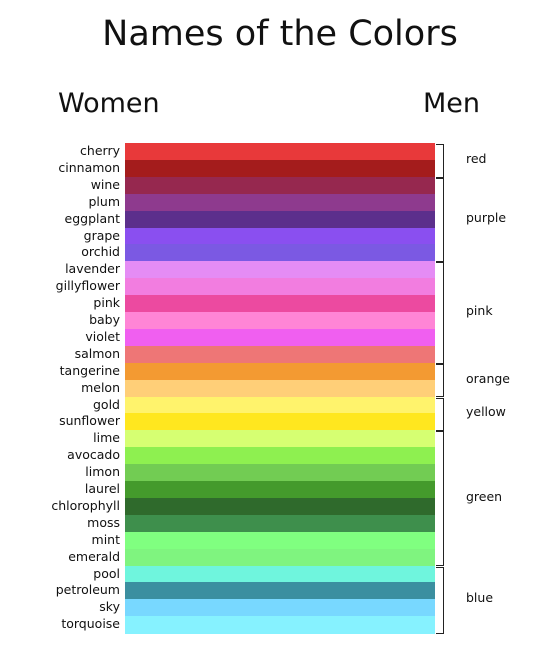 Image resolution: width=560 pixels, height=665 pixels. Describe the element at coordinates (280, 202) in the screenshot. I see `color-swatch-plum` at that location.